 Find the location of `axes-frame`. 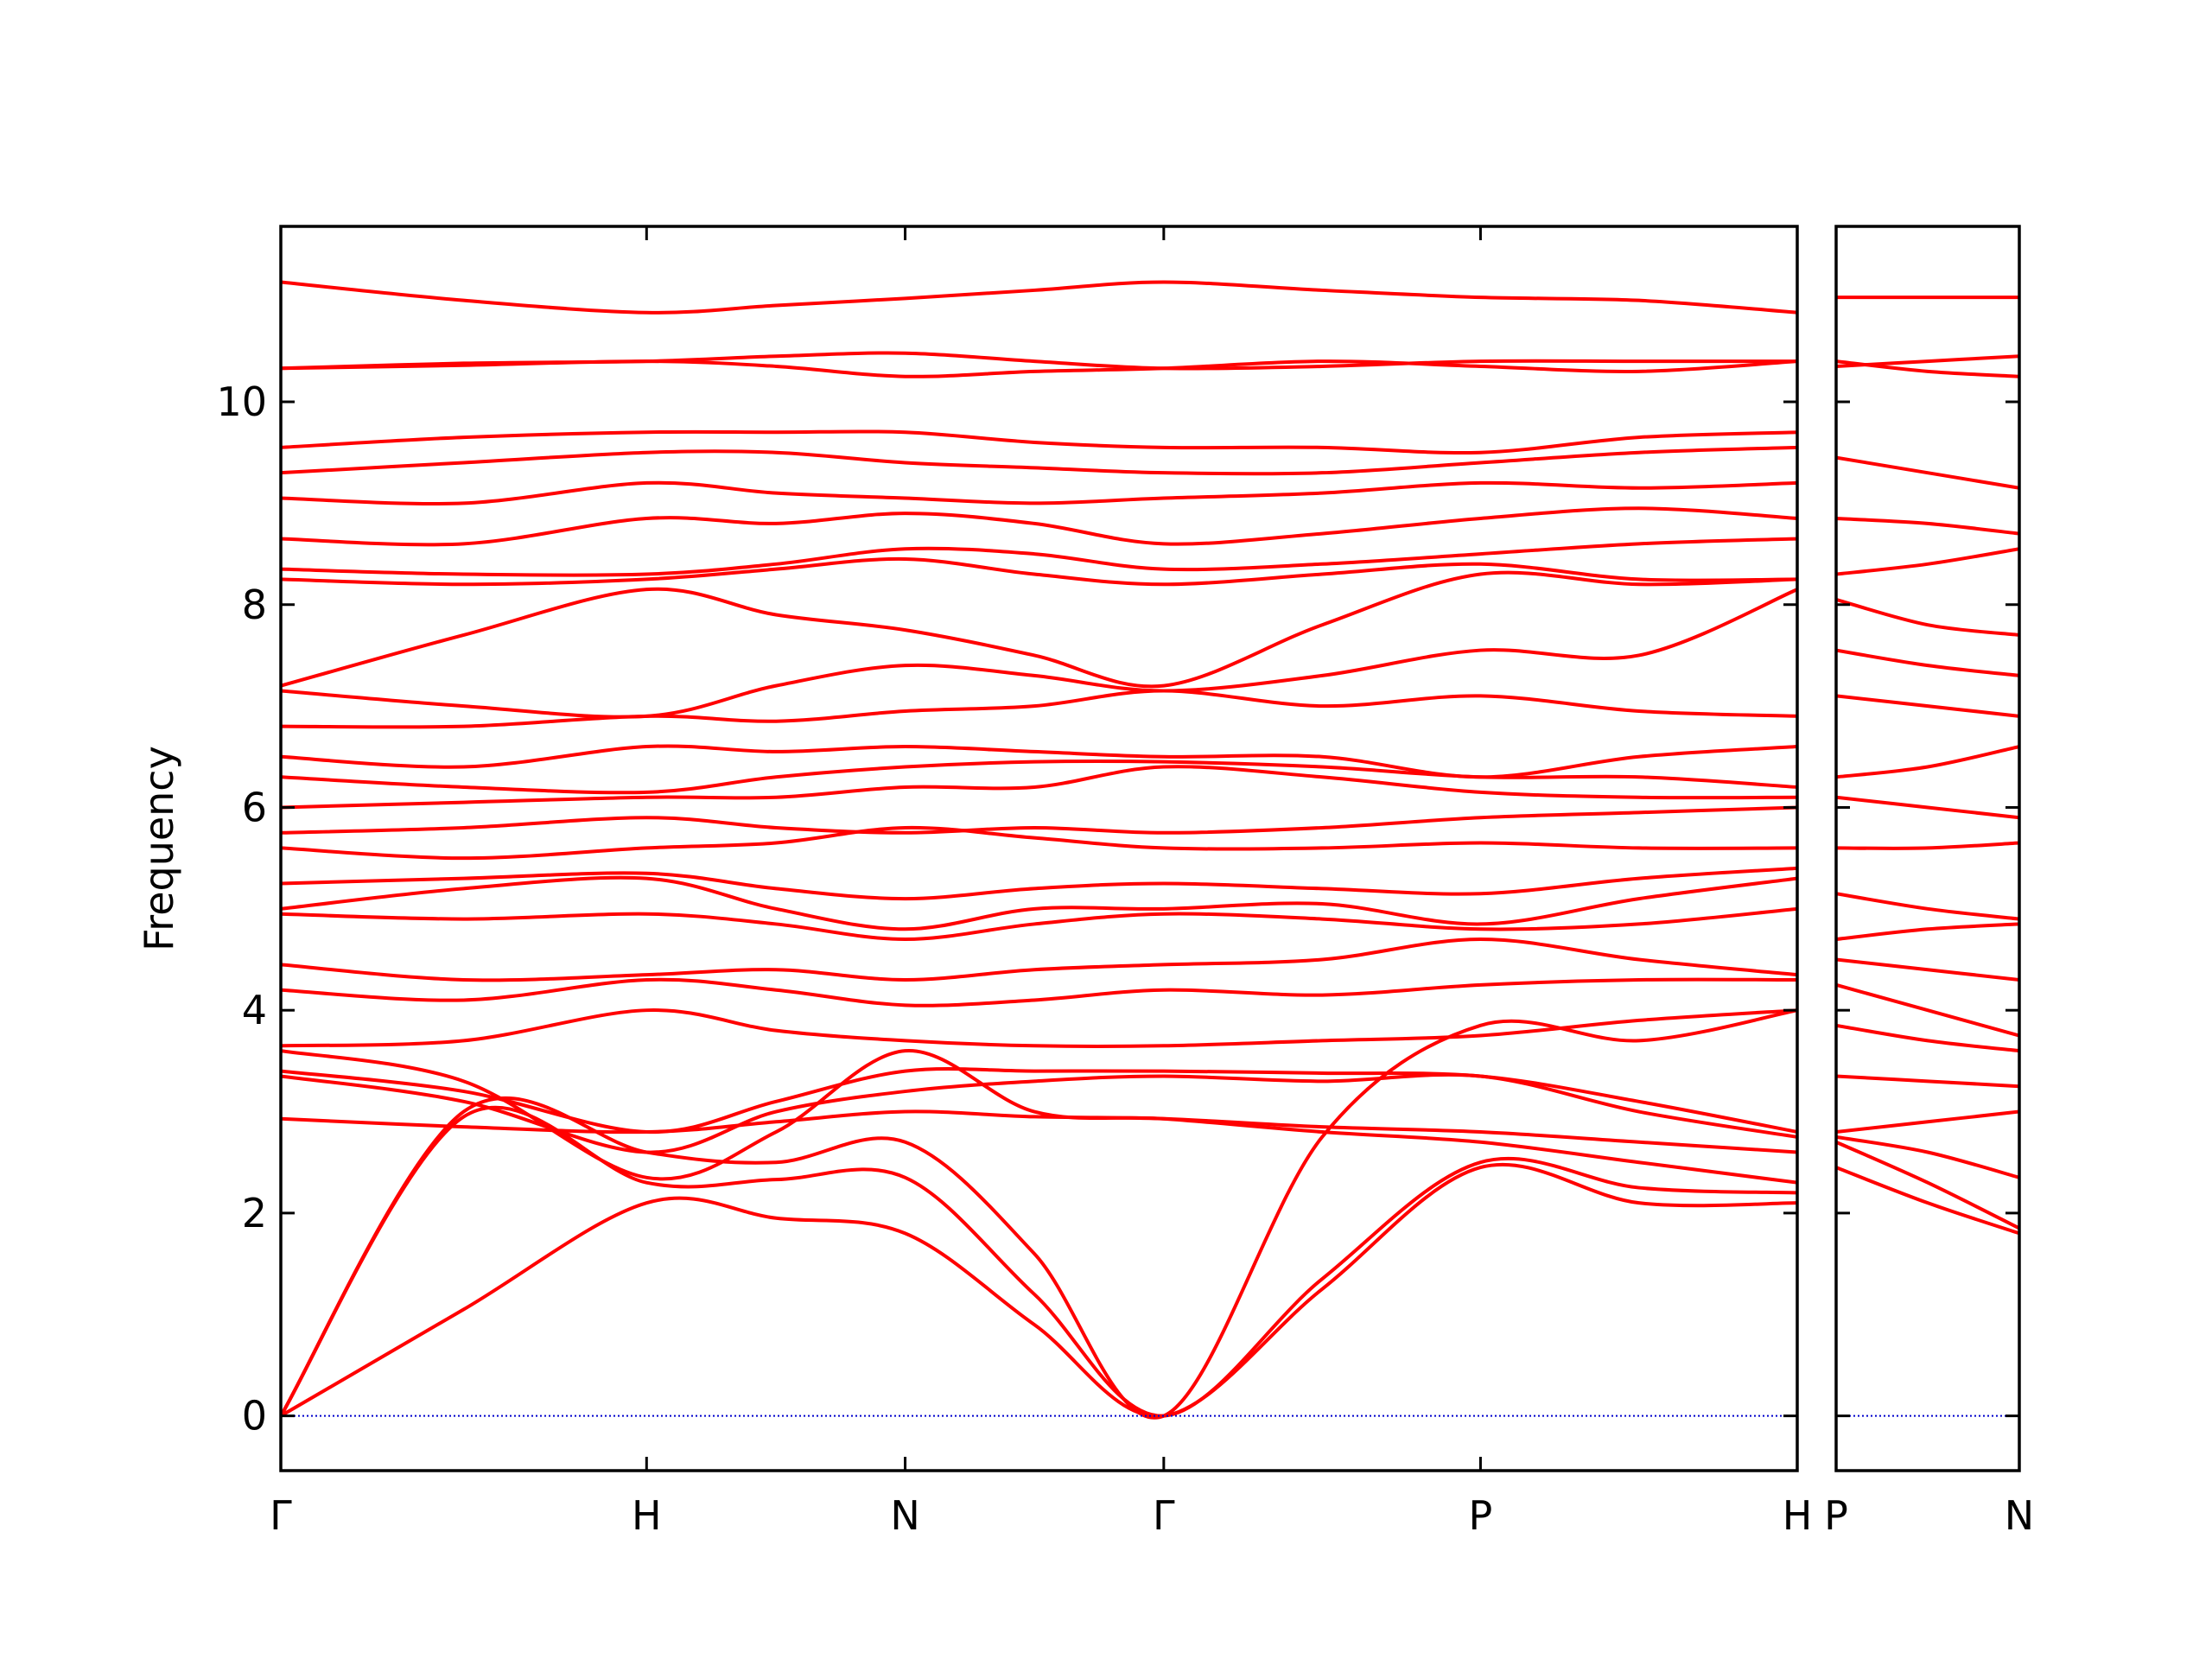

axes-frame is located at coordinates (1927, 848).